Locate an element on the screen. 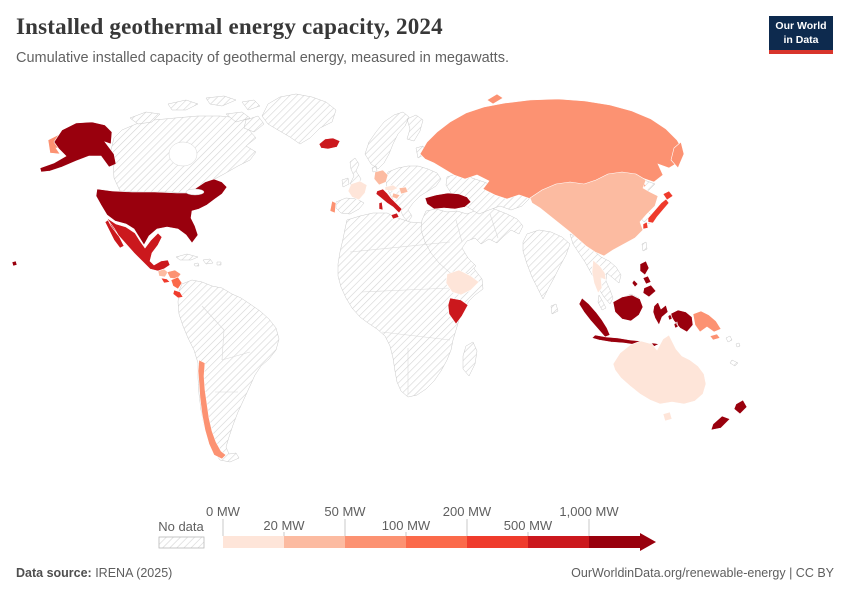  country-canada-arctic-islands is located at coordinates (197, 114).